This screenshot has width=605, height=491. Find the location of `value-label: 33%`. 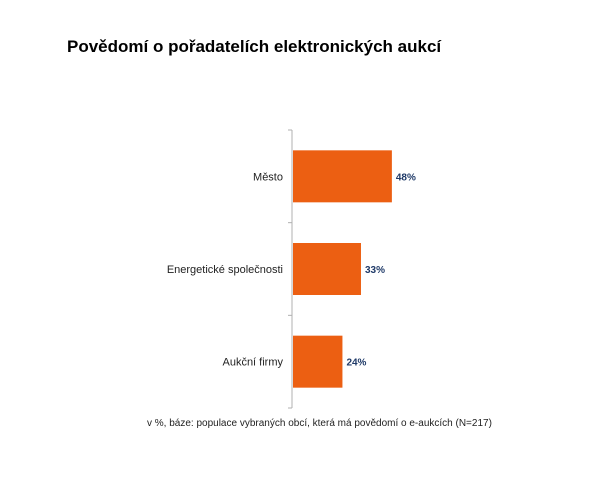

value-label: 33% is located at coordinates (375, 270).